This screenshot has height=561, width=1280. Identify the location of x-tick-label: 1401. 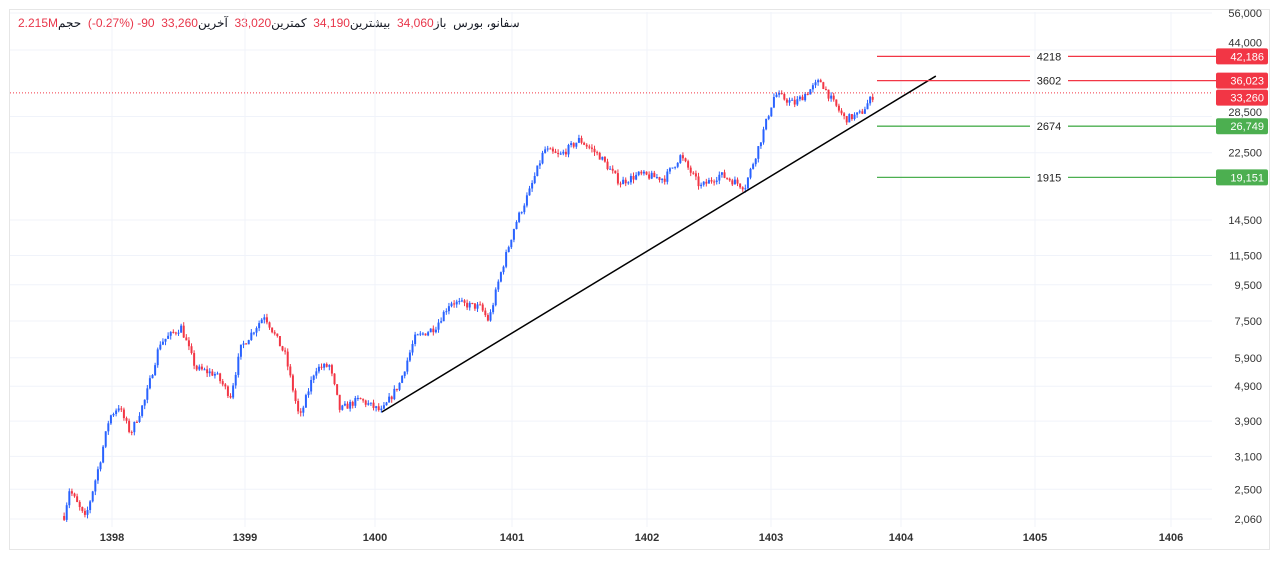
(512, 538).